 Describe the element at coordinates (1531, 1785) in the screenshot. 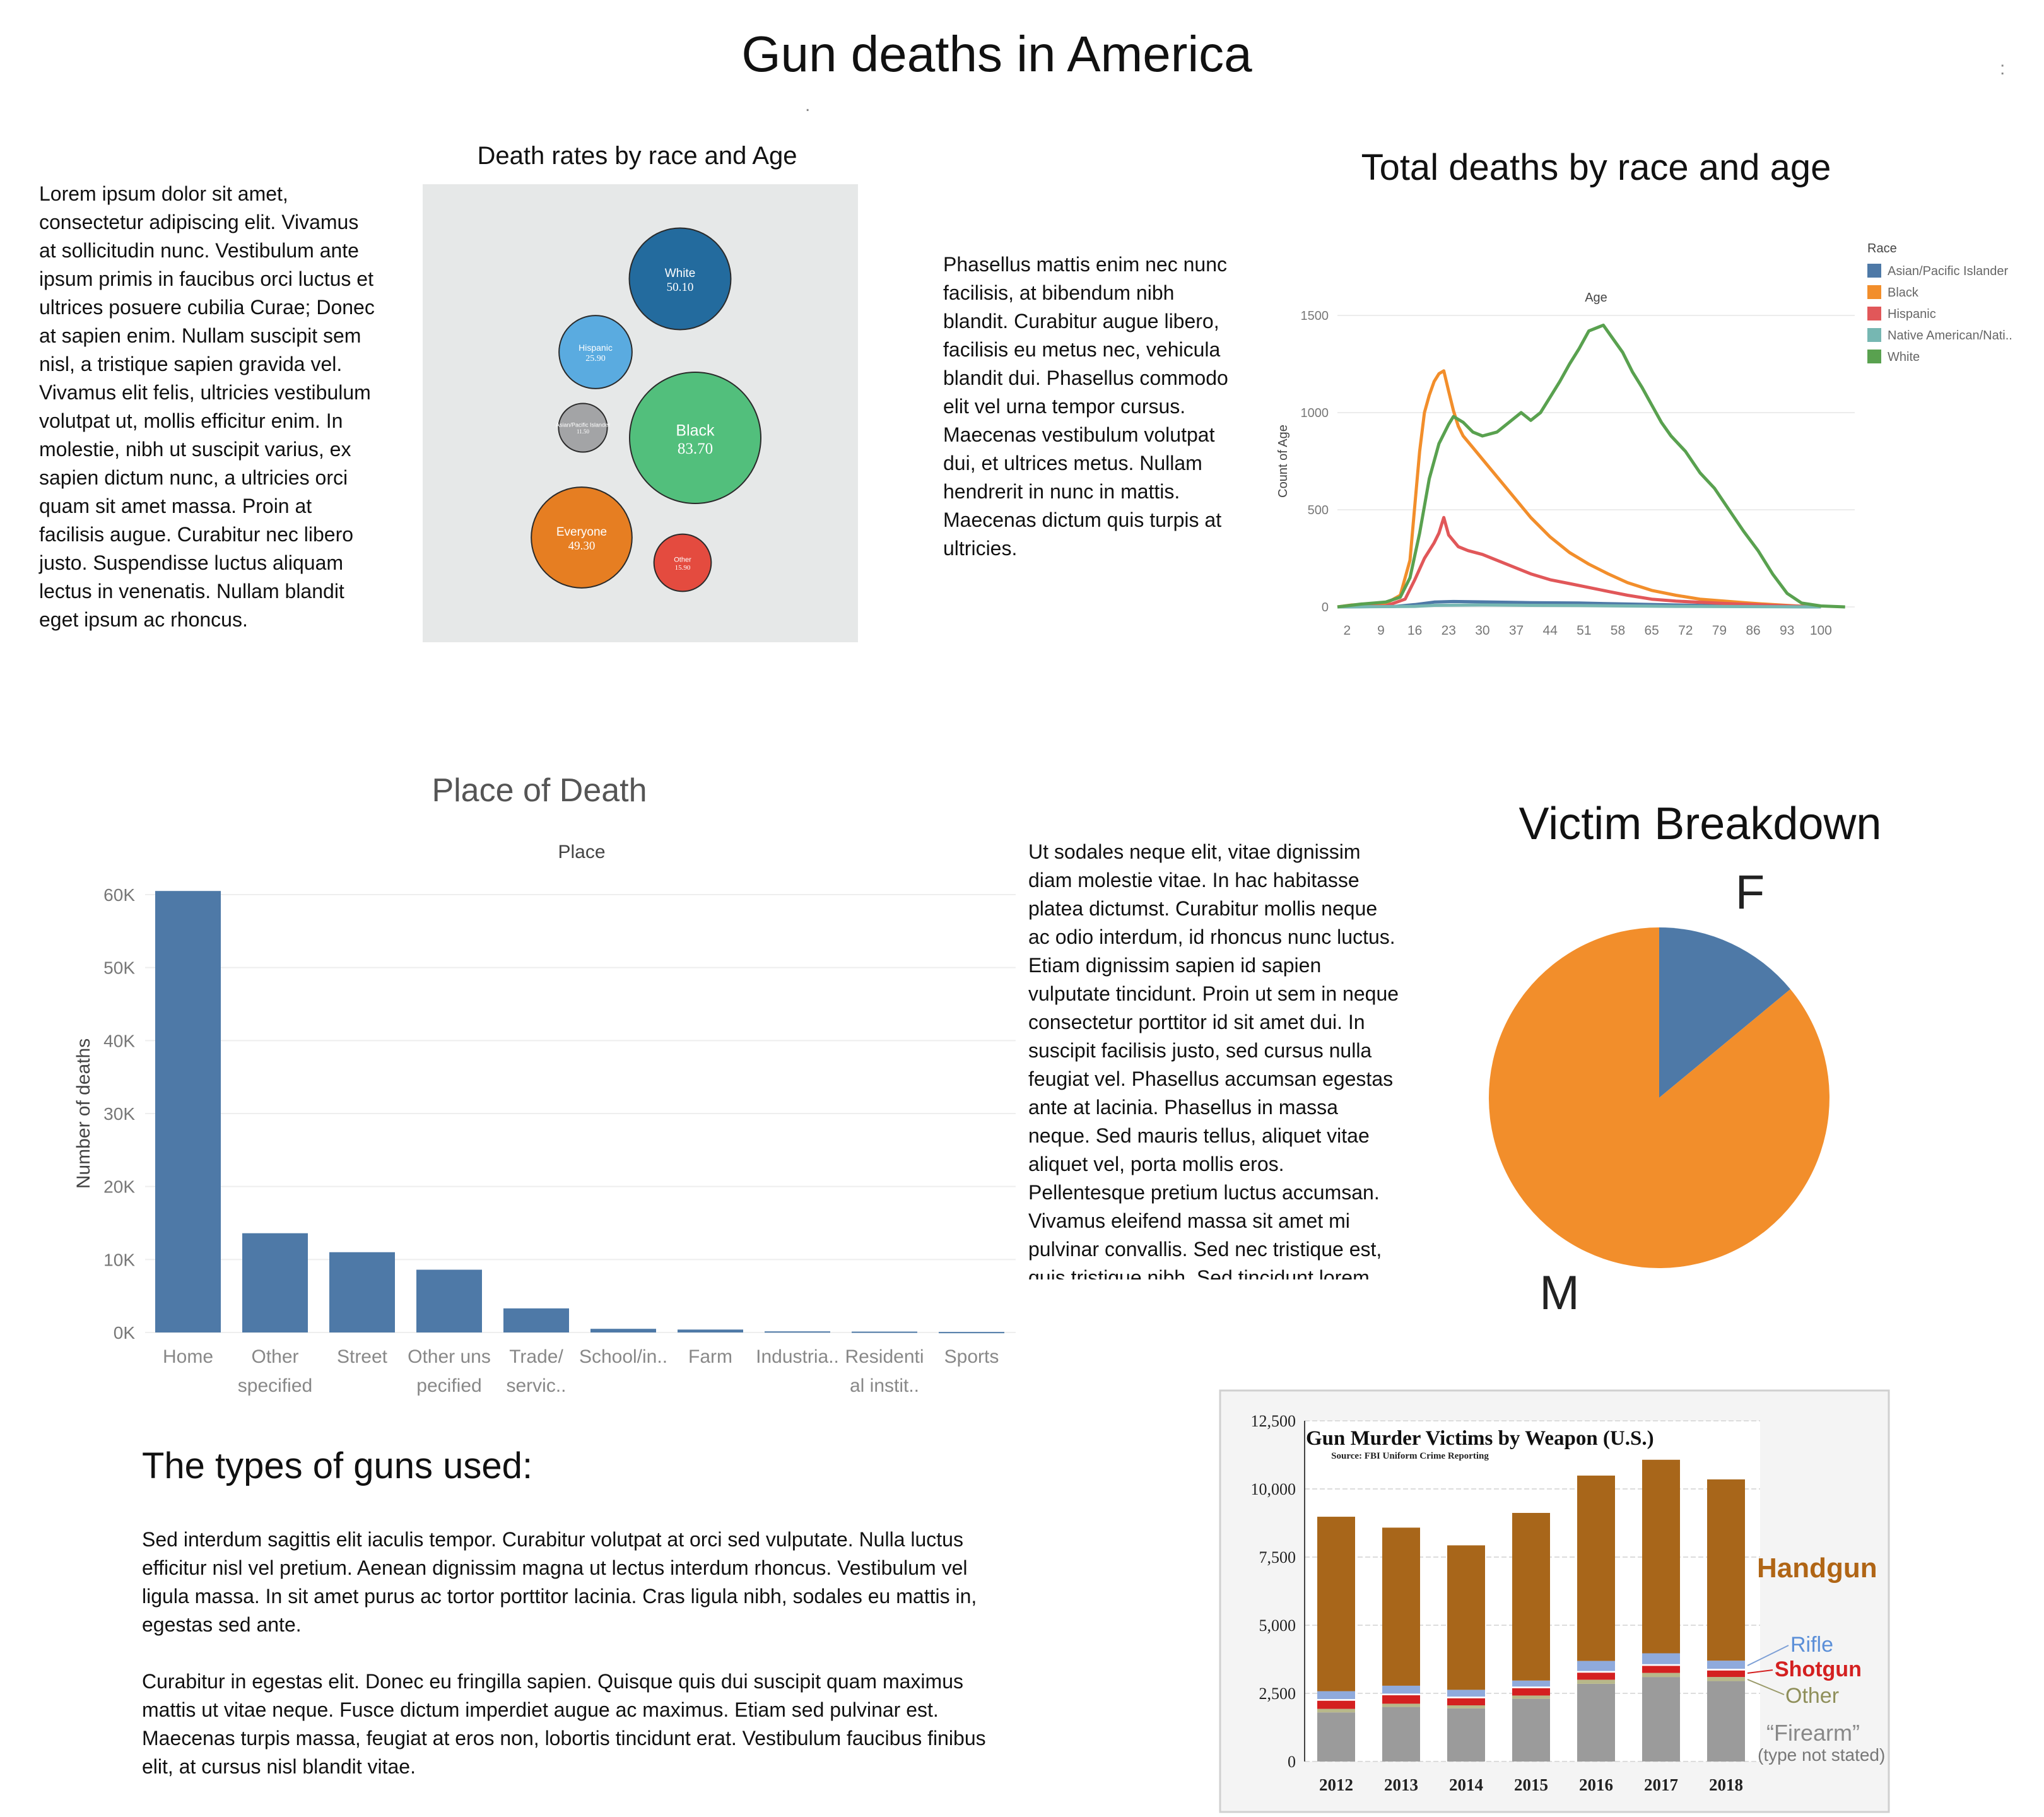

I see `x-tick-label: 2015` at that location.